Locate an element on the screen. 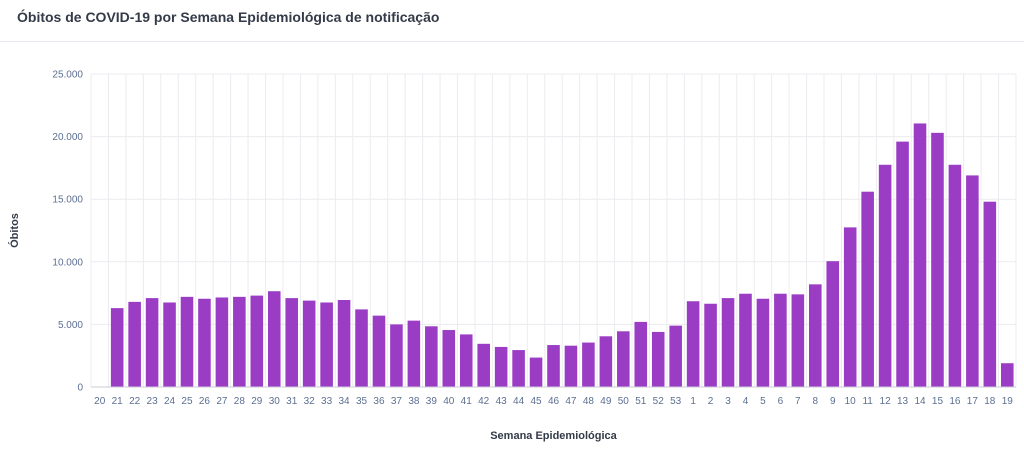 The height and width of the screenshot is (451, 1024). x-tick-label: 6 is located at coordinates (781, 401).